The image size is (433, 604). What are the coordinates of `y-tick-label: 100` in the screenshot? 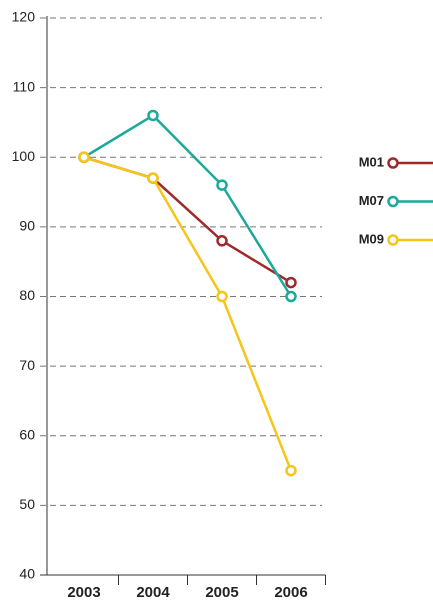 It's located at (24, 156).